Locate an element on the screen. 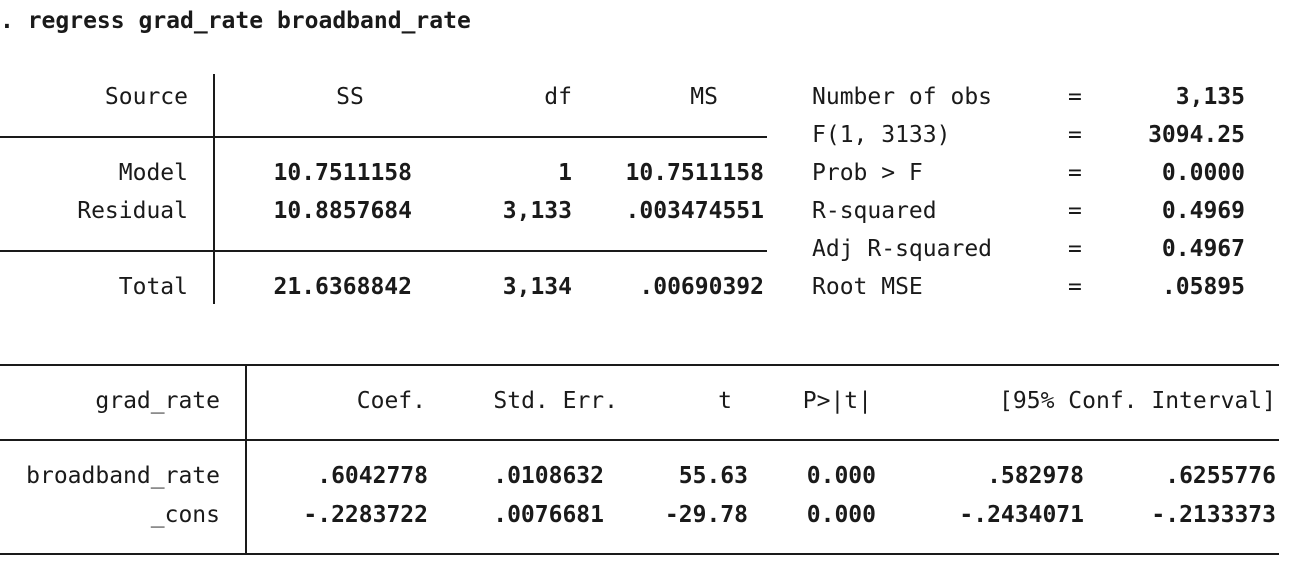  coef-header-divider is located at coordinates (639, 440).